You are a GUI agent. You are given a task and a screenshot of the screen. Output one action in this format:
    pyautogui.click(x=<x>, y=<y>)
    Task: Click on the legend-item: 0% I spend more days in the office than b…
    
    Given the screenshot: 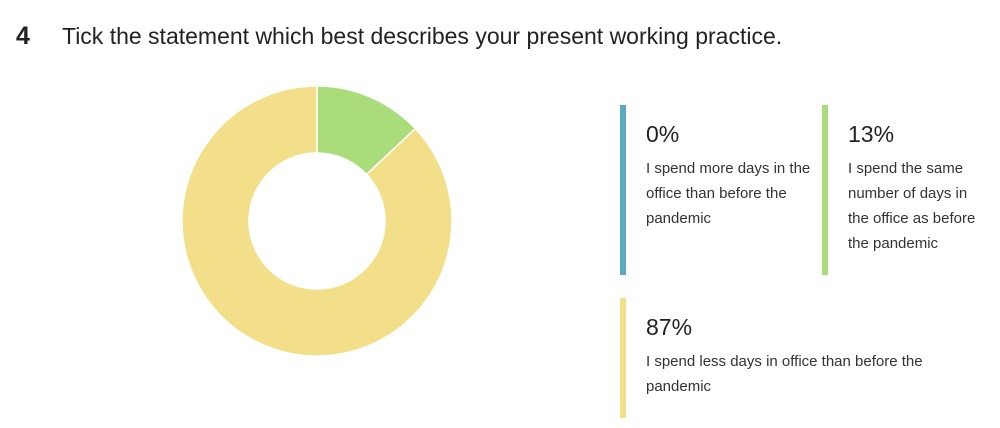 What is the action you would take?
    pyautogui.click(x=720, y=190)
    